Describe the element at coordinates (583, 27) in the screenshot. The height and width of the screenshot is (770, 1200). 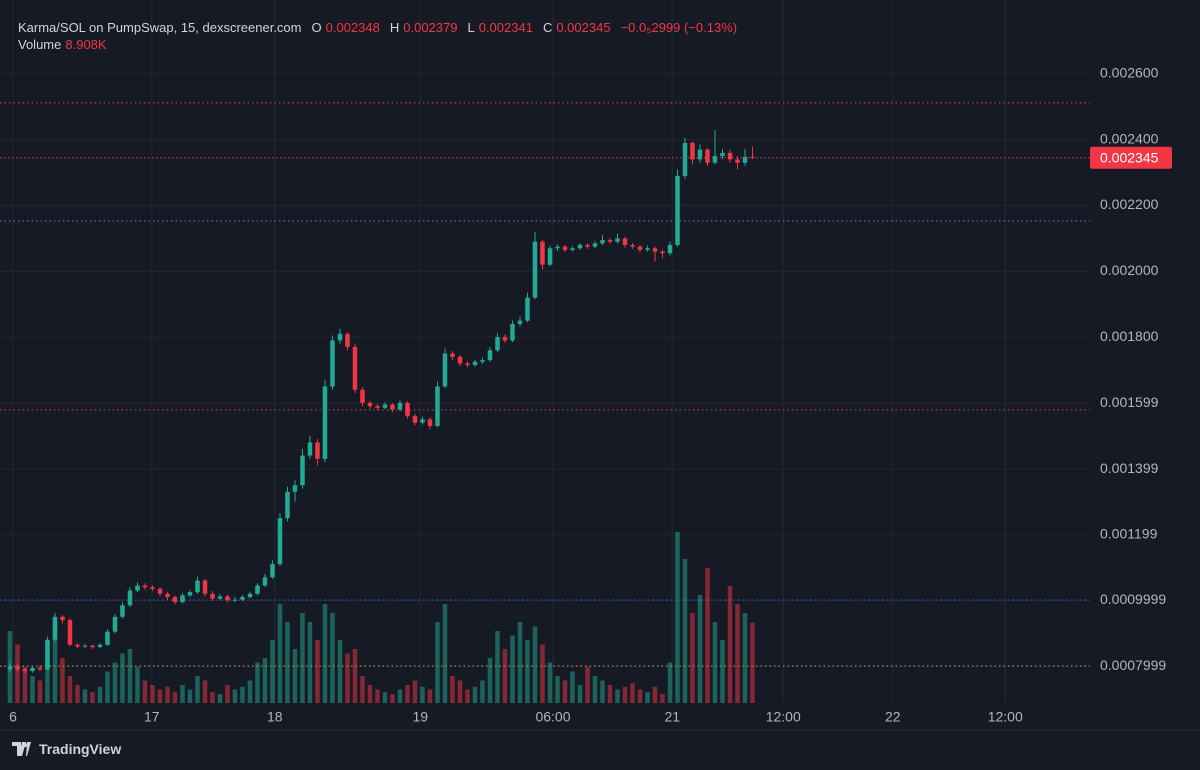
I see `close-value: 0.002345` at that location.